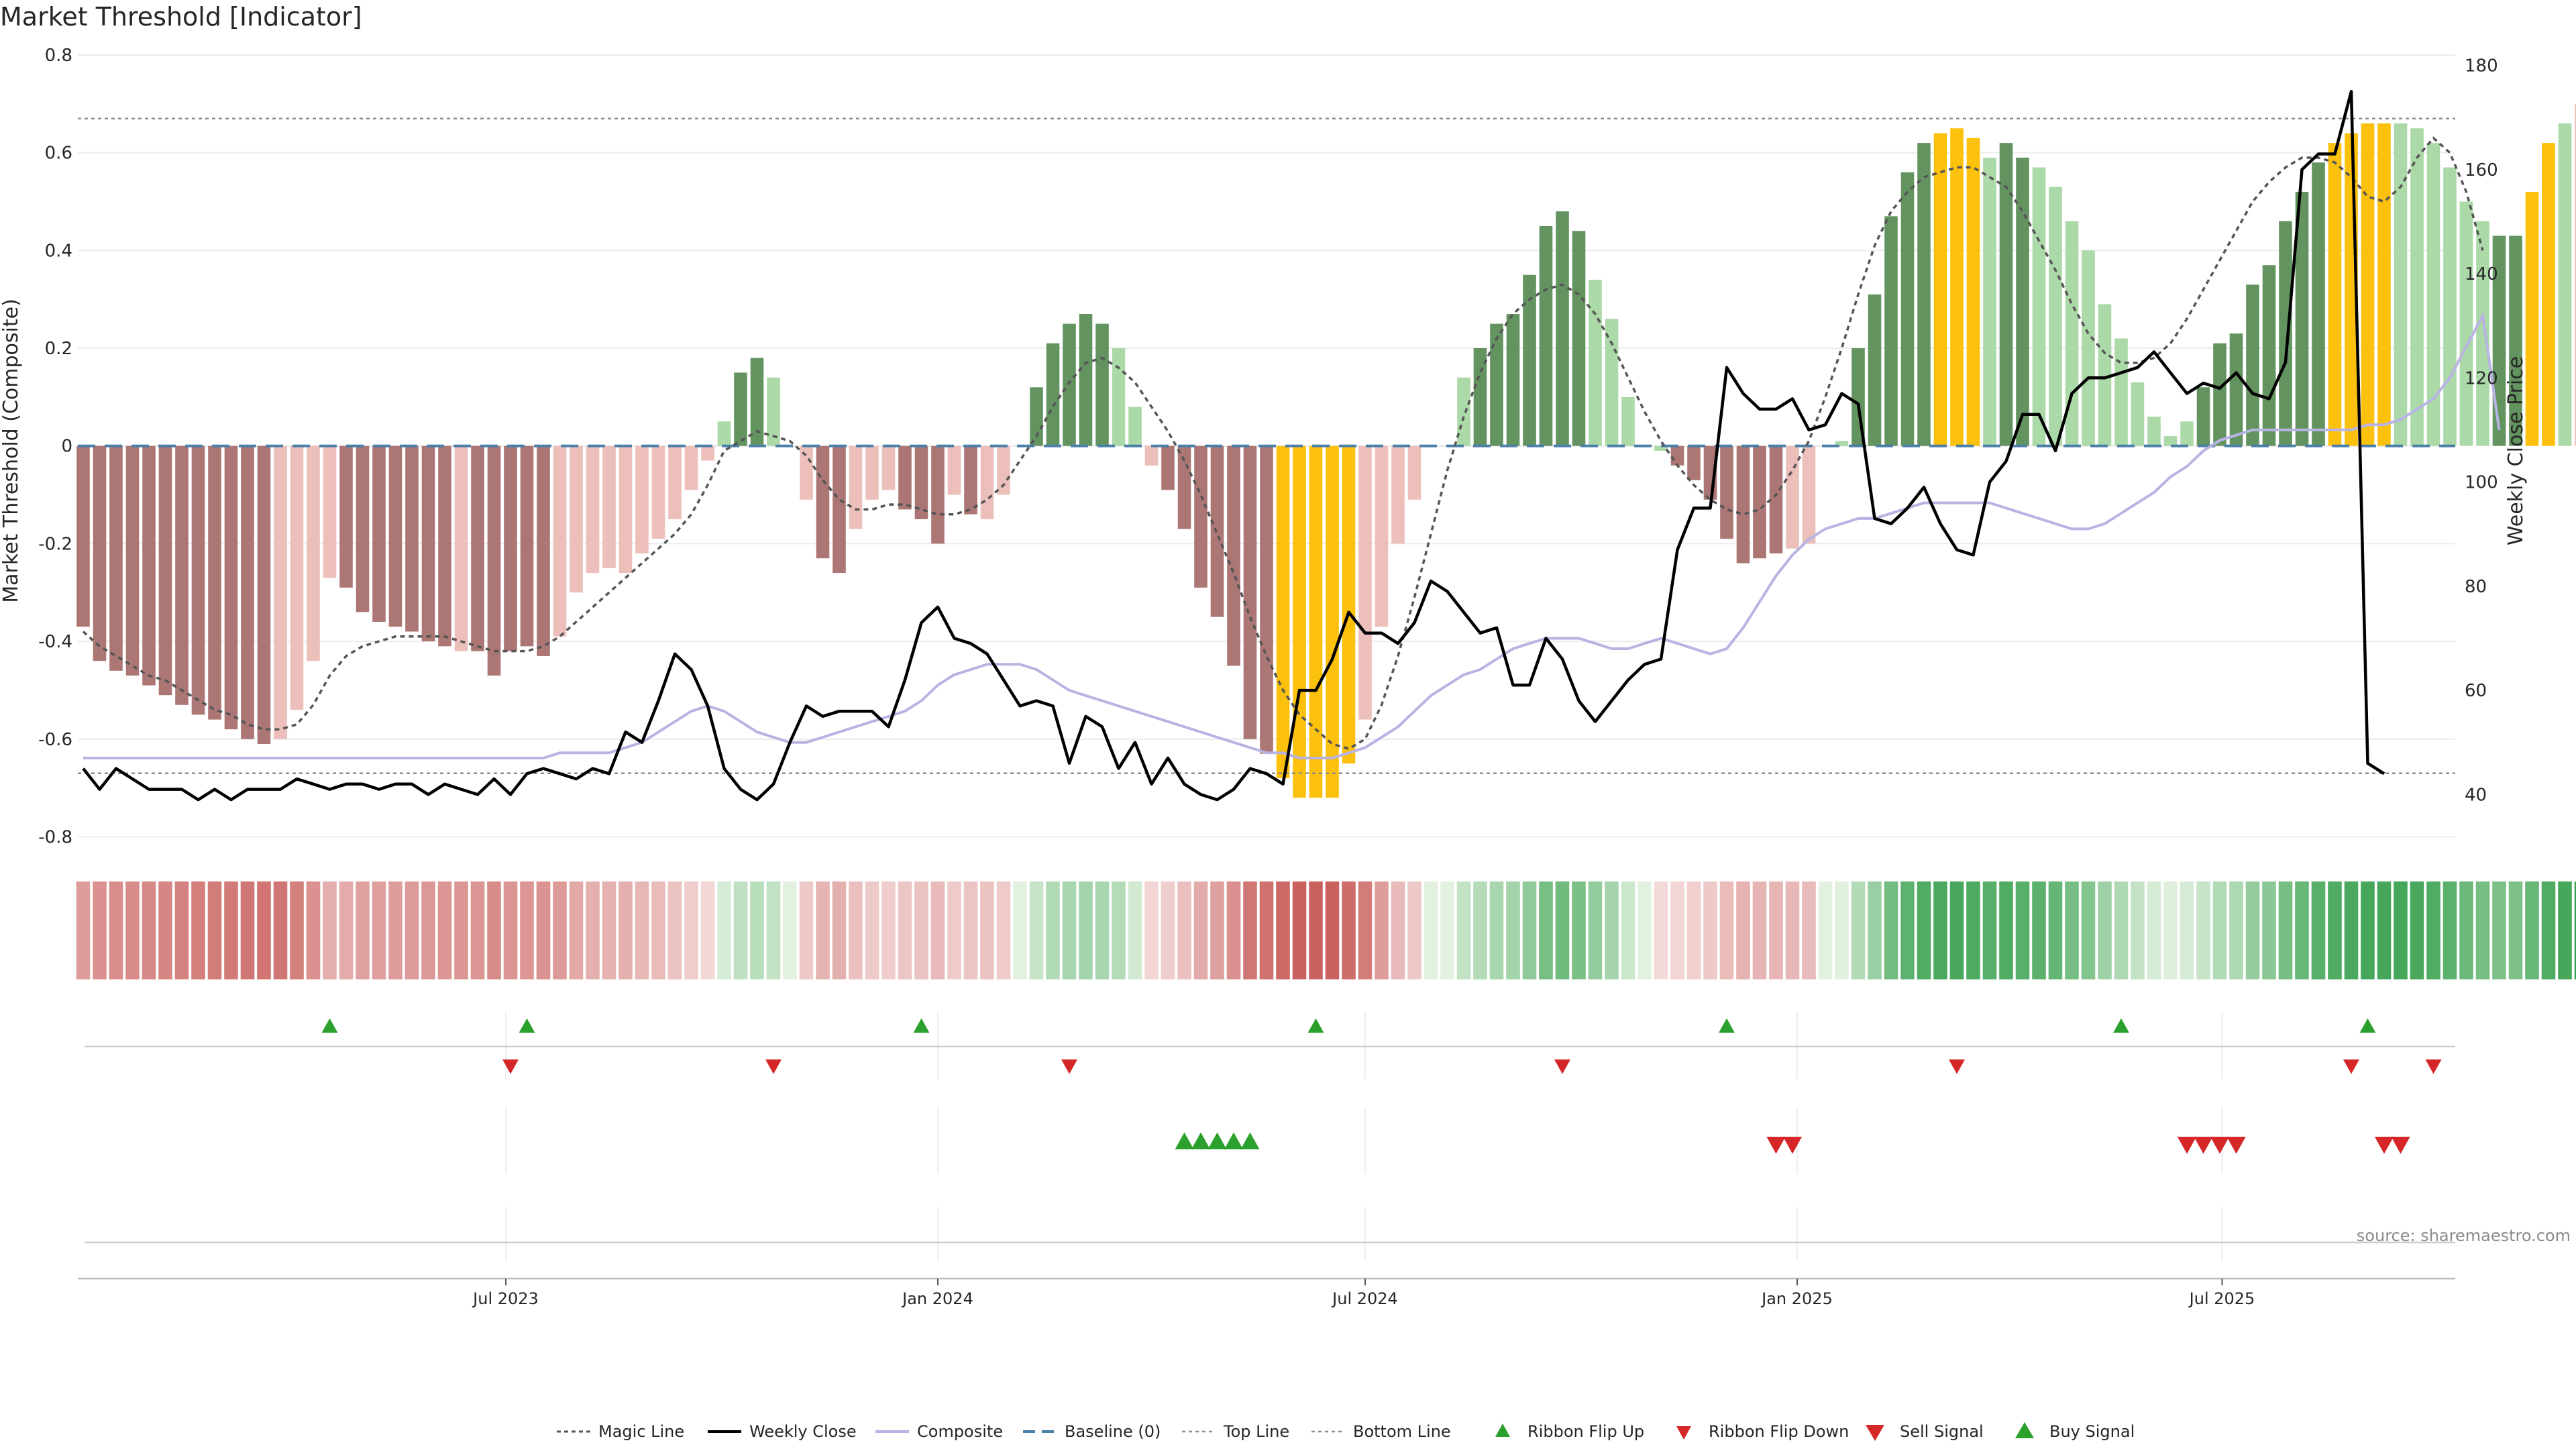 The width and height of the screenshot is (2576, 1449). Describe the element at coordinates (2476, 691) in the screenshot. I see `y2-tick-label: 60` at that location.